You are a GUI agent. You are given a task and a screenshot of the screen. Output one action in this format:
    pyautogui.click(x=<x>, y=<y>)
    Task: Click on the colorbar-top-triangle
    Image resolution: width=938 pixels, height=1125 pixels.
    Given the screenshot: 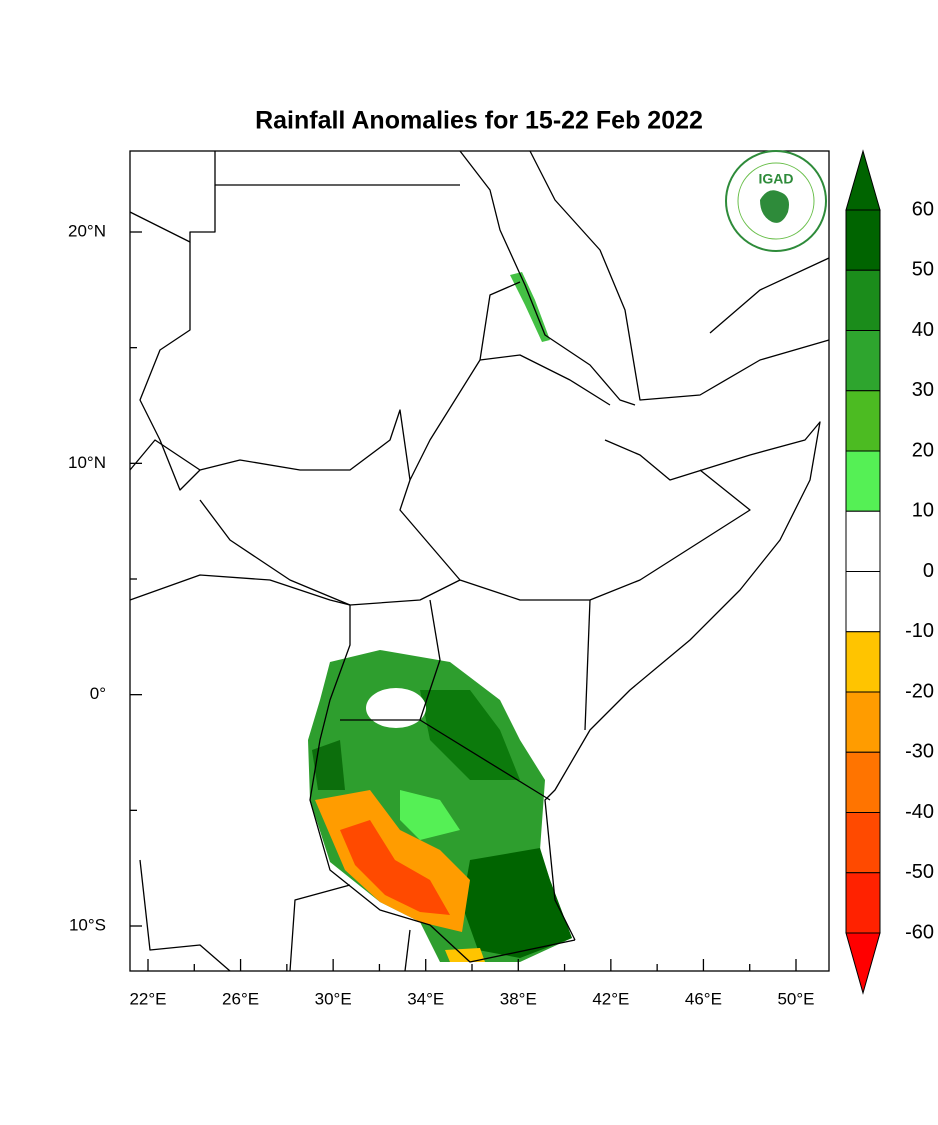 What is the action you would take?
    pyautogui.click(x=863, y=180)
    